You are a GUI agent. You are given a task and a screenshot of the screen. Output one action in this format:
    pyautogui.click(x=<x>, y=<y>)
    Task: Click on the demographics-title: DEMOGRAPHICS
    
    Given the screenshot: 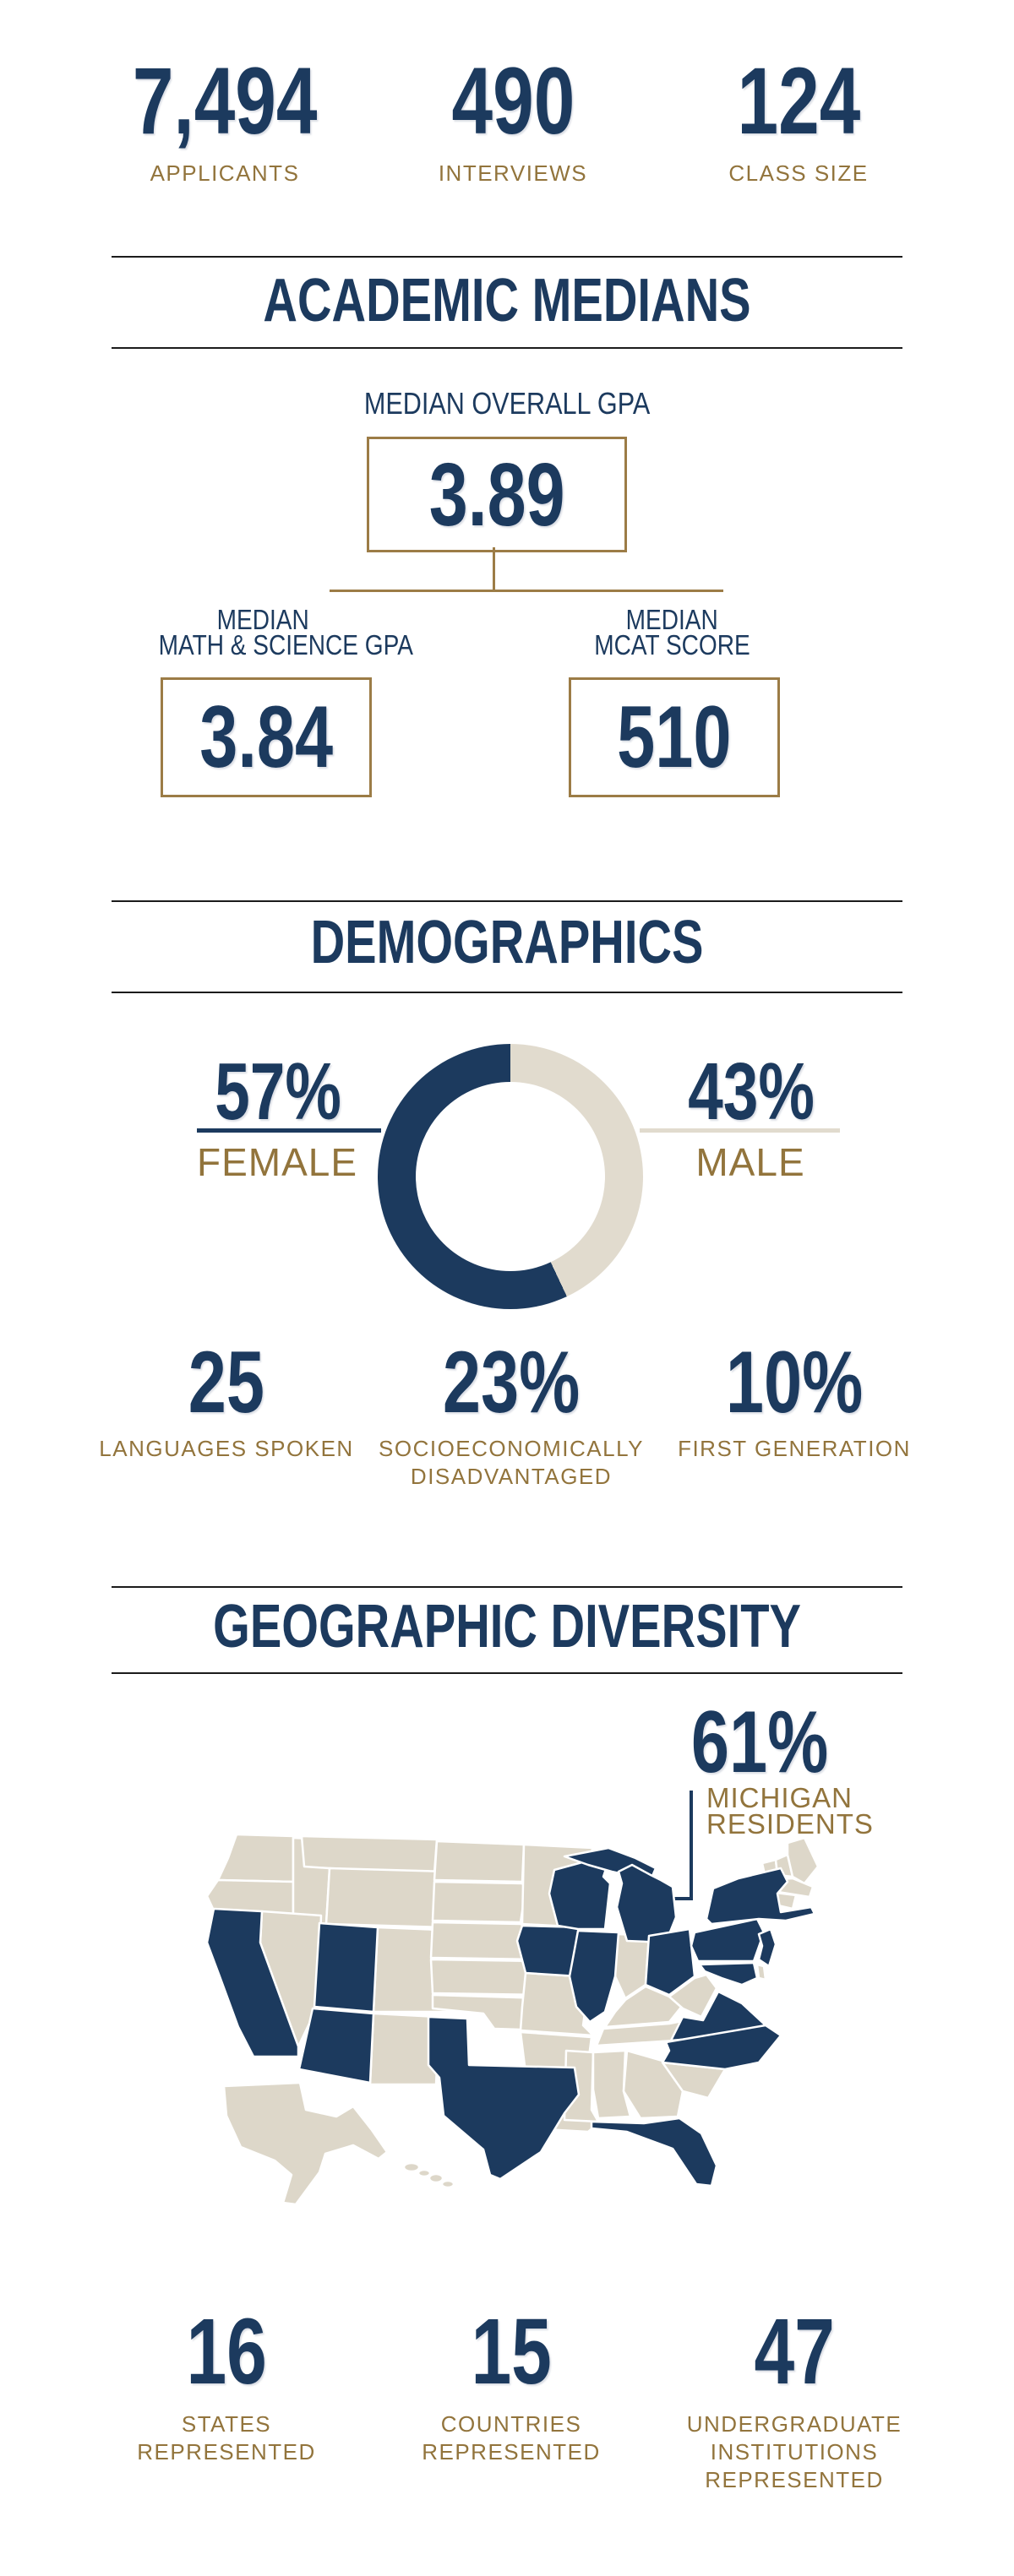 What is the action you would take?
    pyautogui.click(x=507, y=942)
    